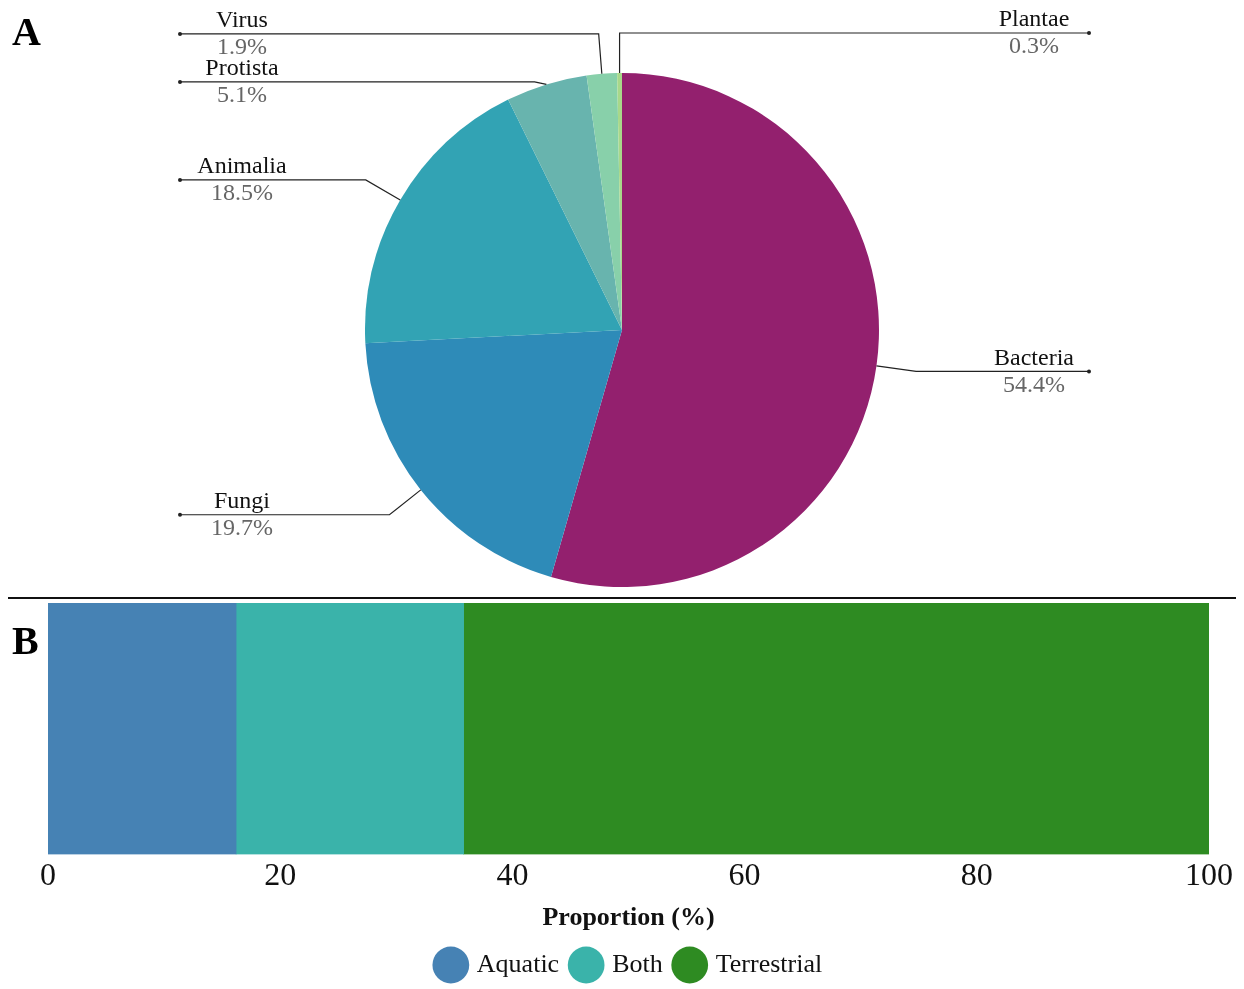  I want to click on x-tick-label: 100, so click(1209, 874).